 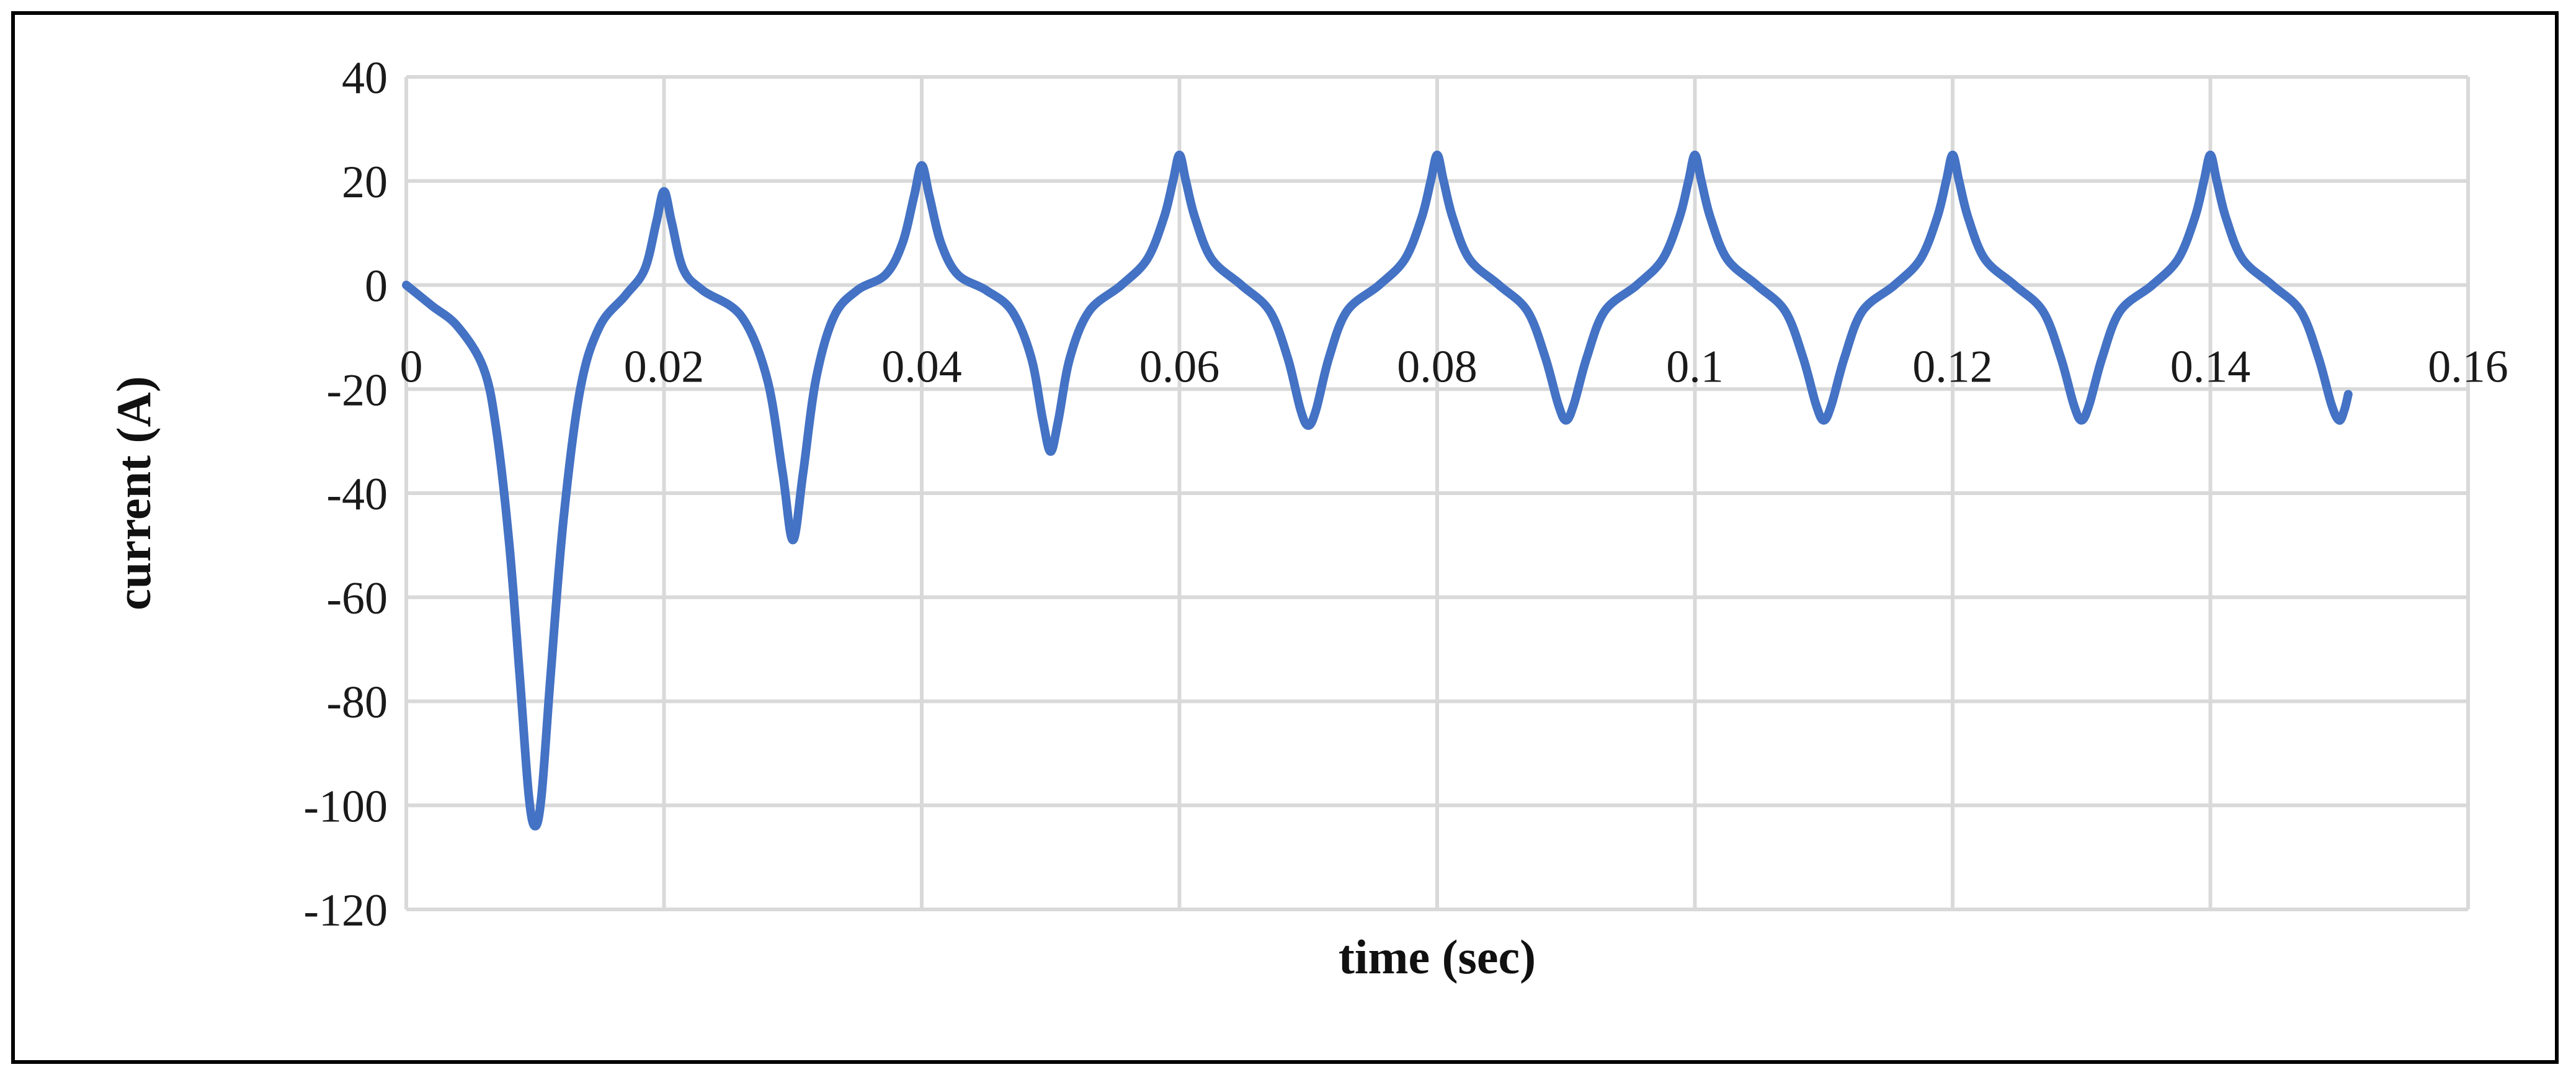 I want to click on x-tick-label: 0.08, so click(x=1437, y=367).